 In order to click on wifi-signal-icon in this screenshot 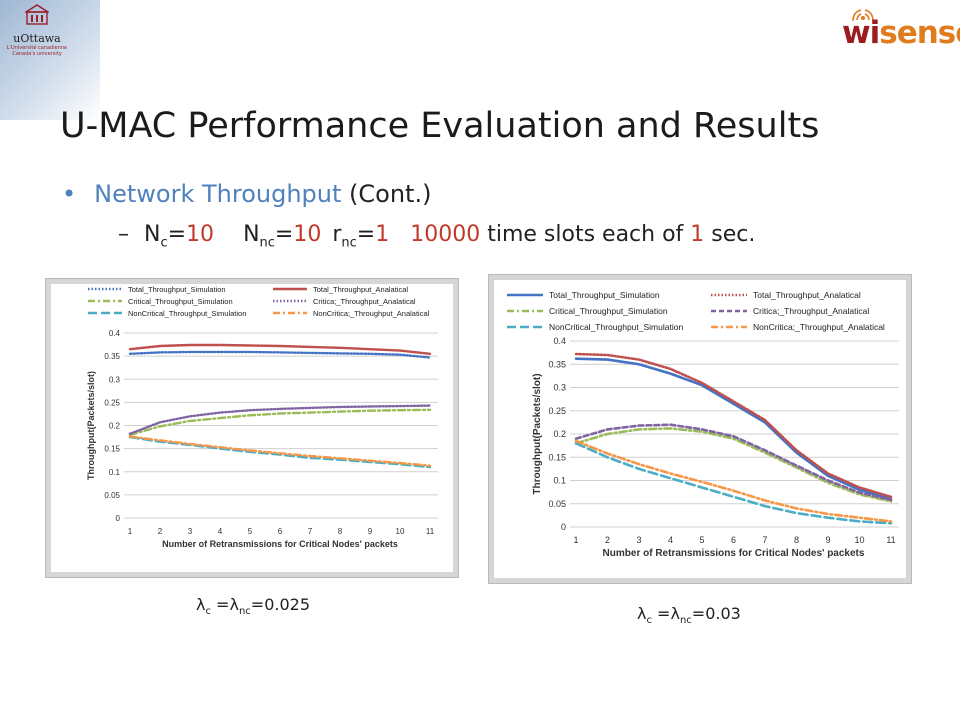, I will do `click(863, 15)`.